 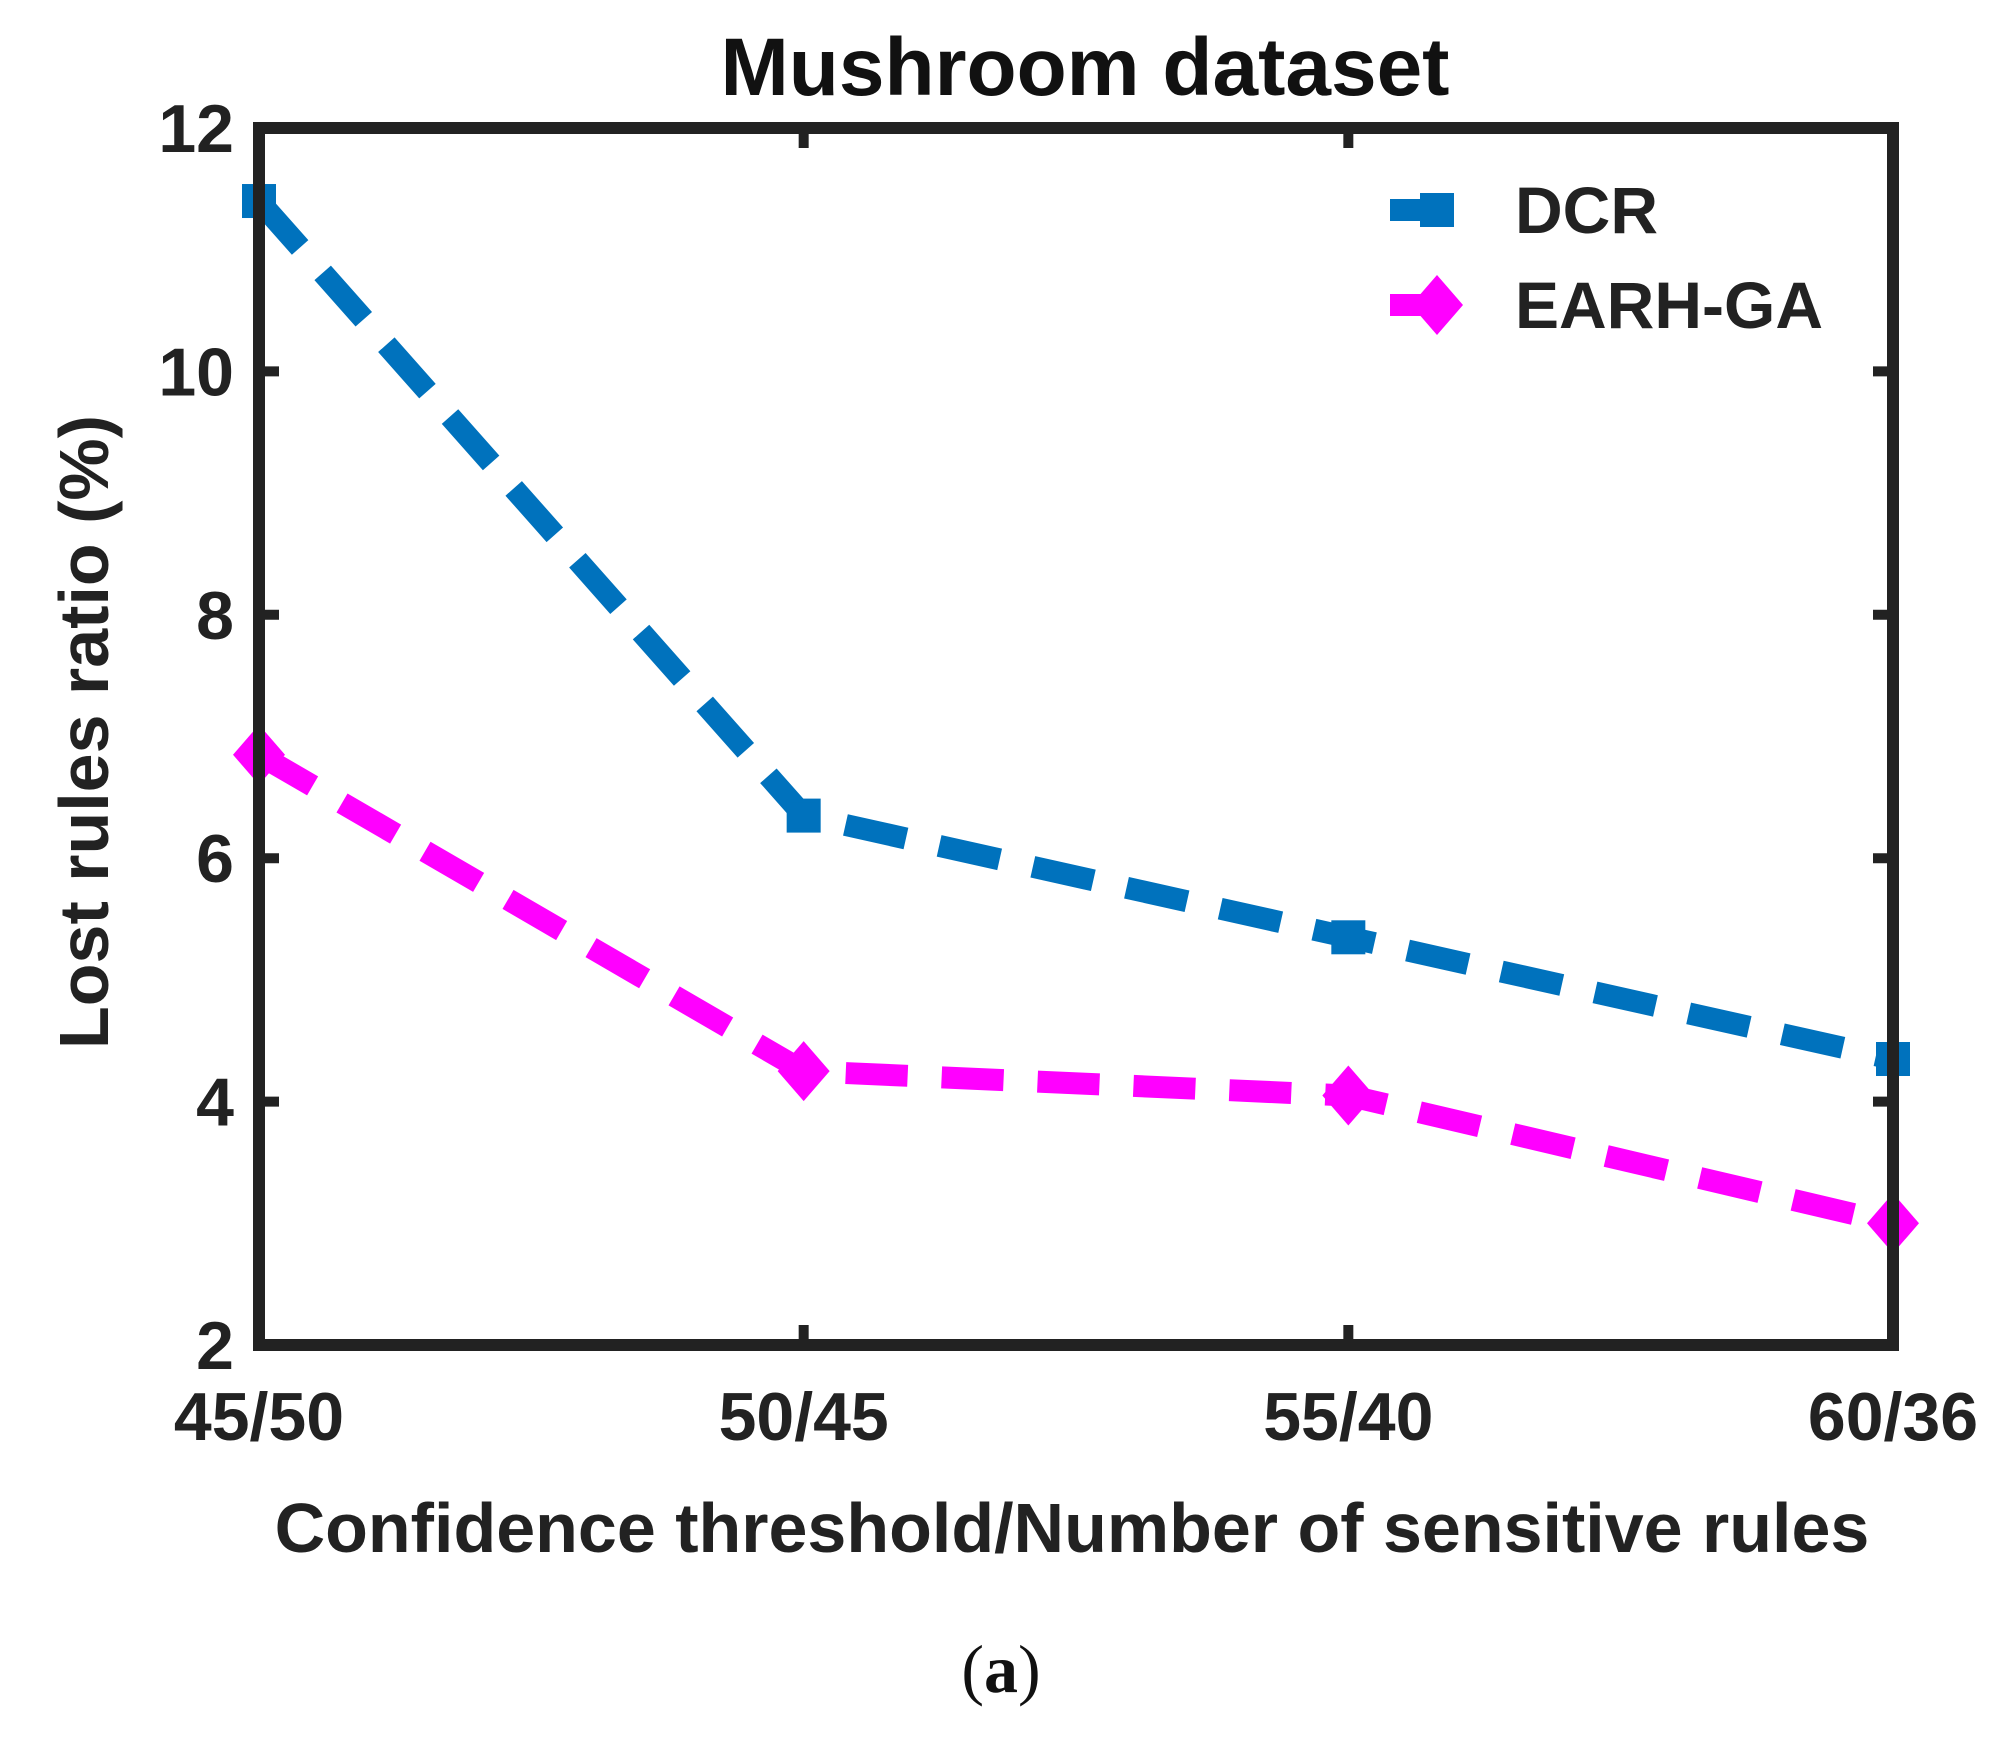 What do you see at coordinates (1586, 210) in the screenshot?
I see `legend-label-dcr: DCR` at bounding box center [1586, 210].